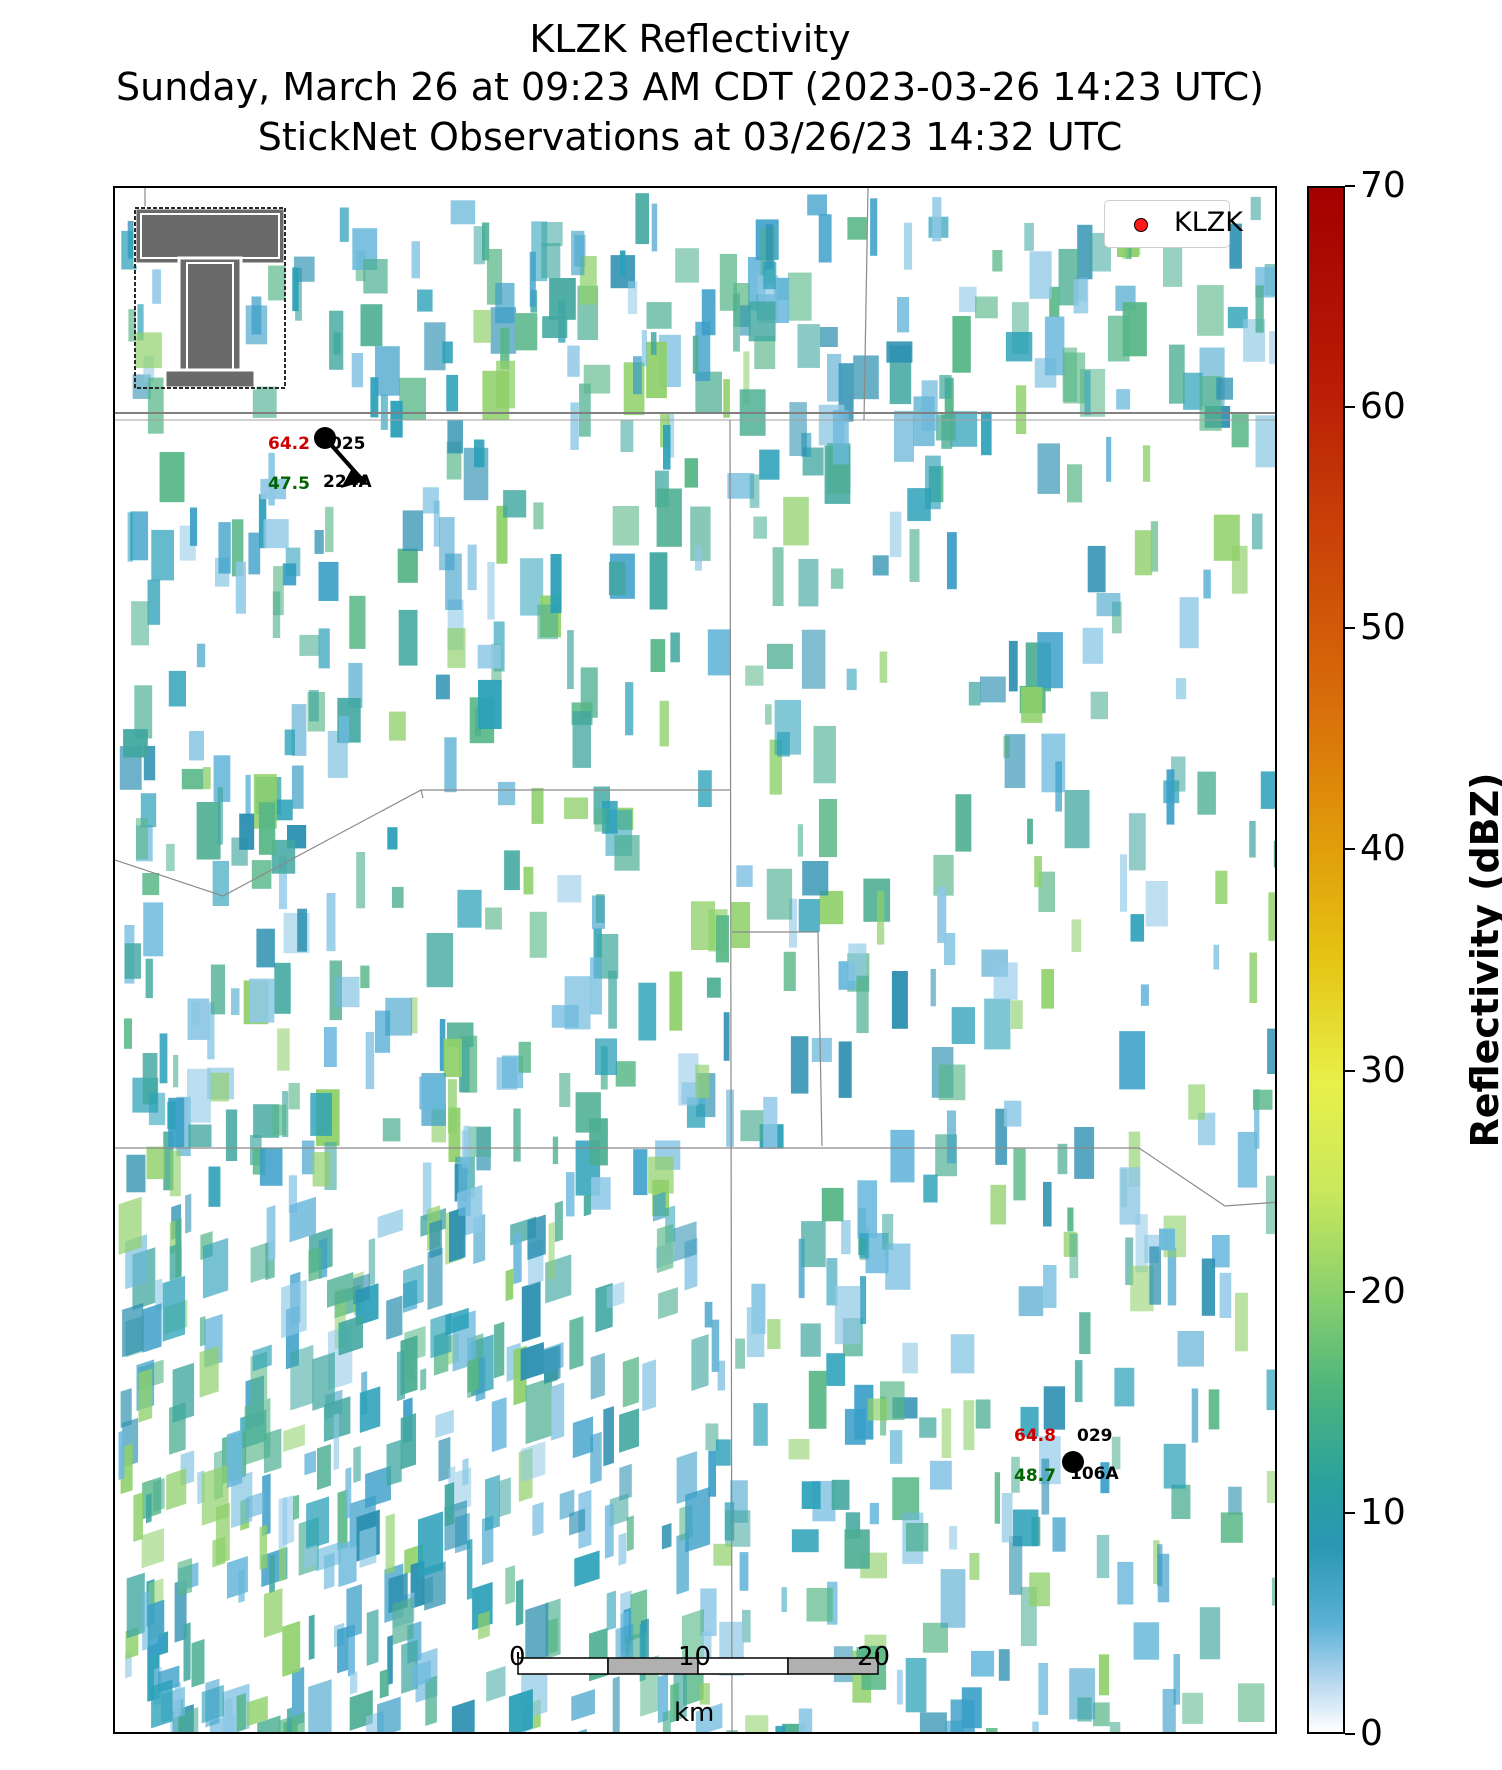 This screenshot has height=1770, width=1502. What do you see at coordinates (1350, 628) in the screenshot?
I see `colorbar-tick` at bounding box center [1350, 628].